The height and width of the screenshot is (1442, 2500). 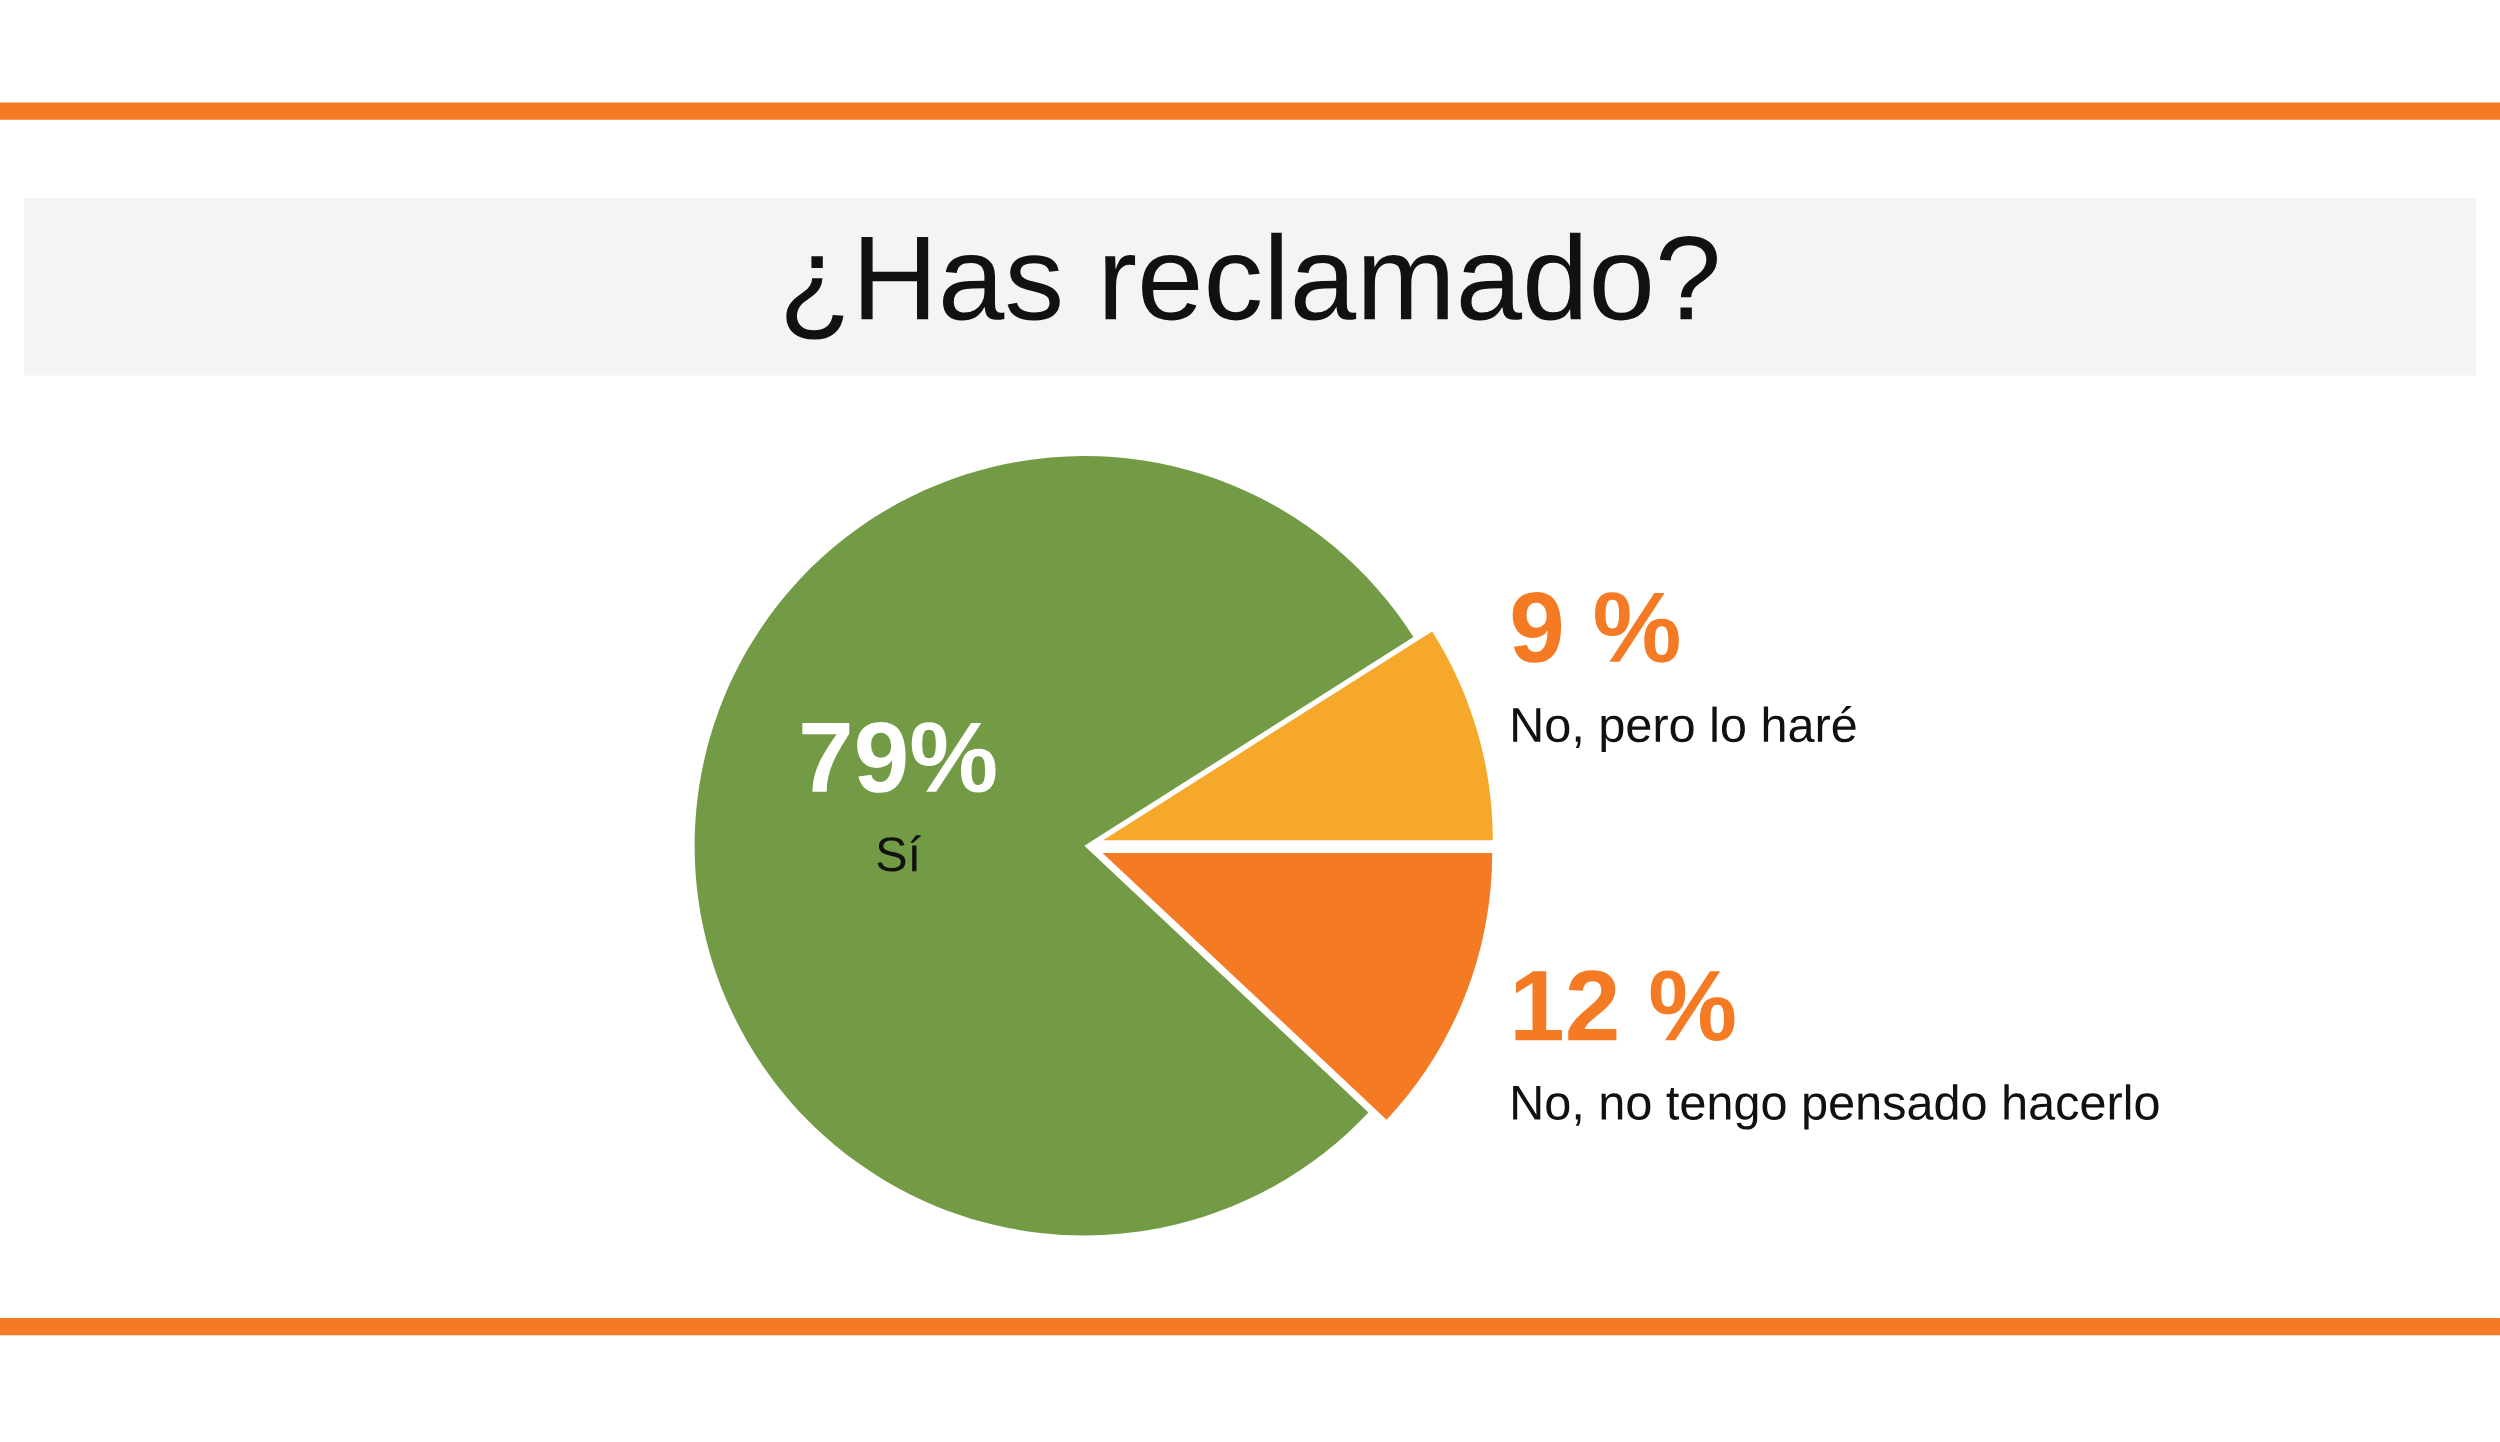 What do you see at coordinates (899, 757) in the screenshot?
I see `data-label: 79%` at bounding box center [899, 757].